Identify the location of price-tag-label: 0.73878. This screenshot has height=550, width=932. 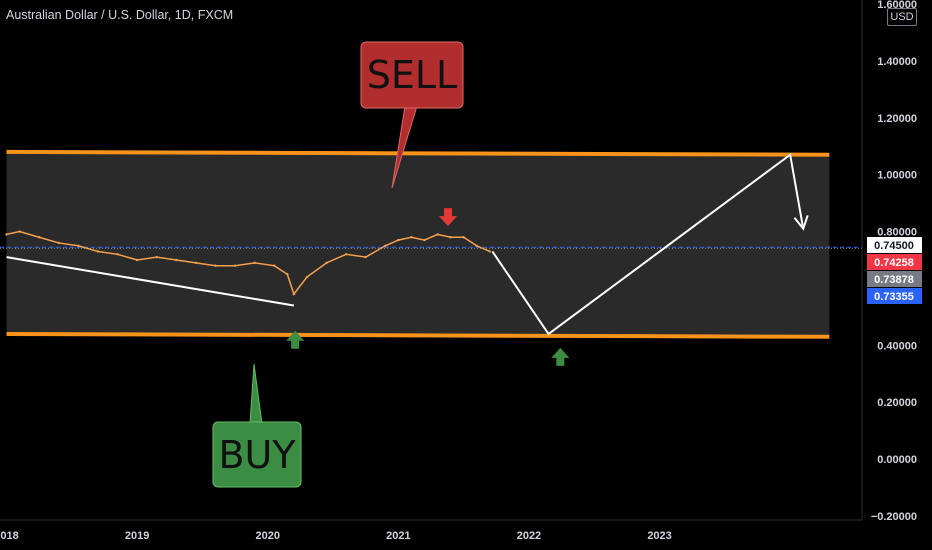
(894, 280).